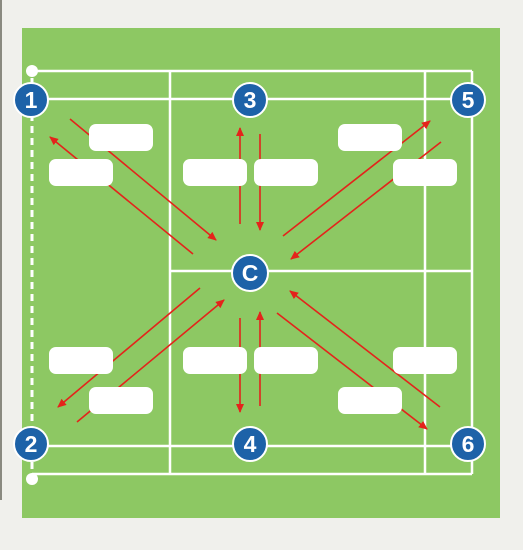 The image size is (523, 550). Describe the element at coordinates (215, 172) in the screenshot. I see `label-box-3a` at that location.